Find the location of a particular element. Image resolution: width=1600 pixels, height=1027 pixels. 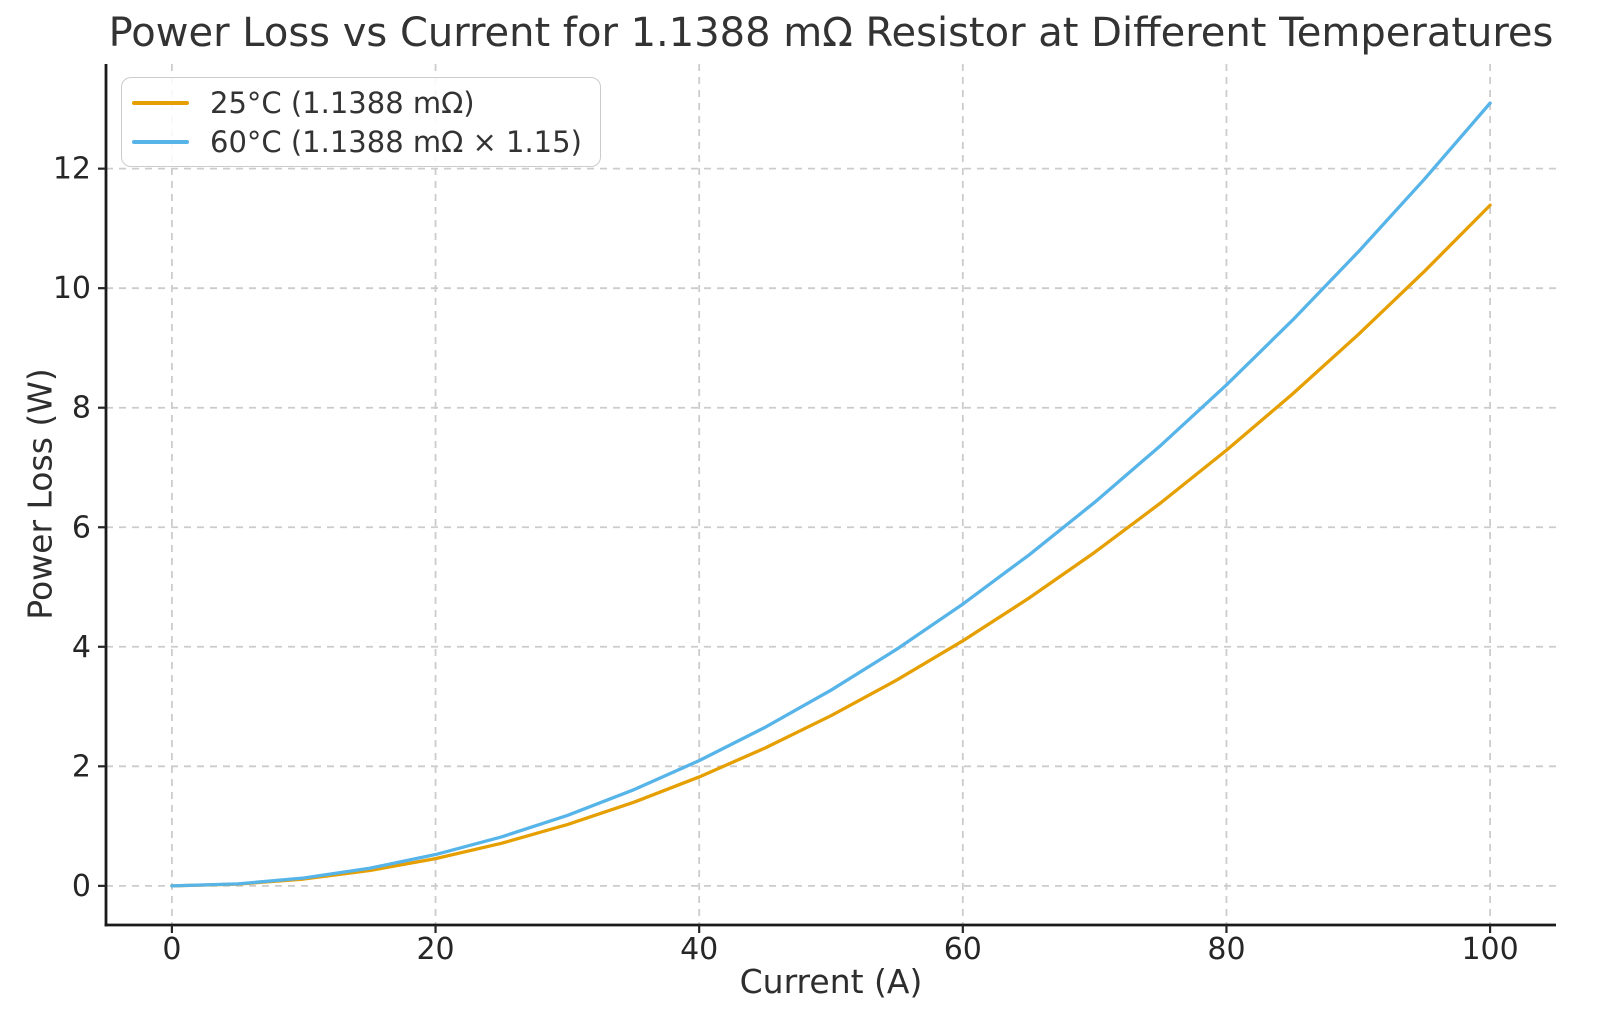

y-tick-label: 2 is located at coordinates (81, 766).